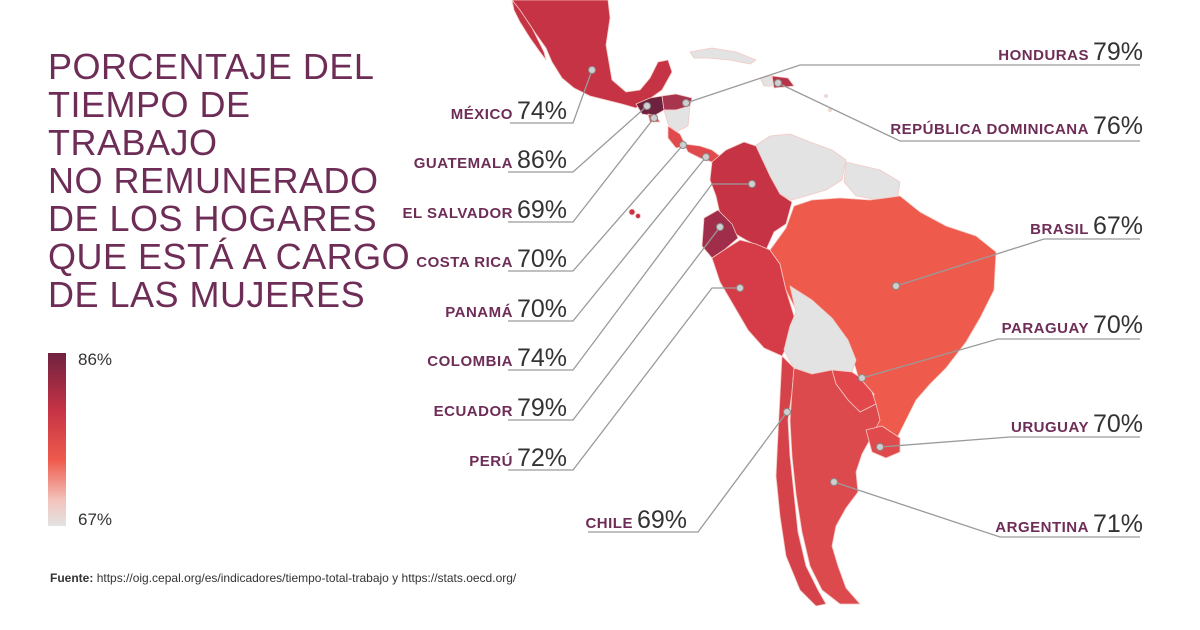  I want to click on country-baja-california, so click(529, 30).